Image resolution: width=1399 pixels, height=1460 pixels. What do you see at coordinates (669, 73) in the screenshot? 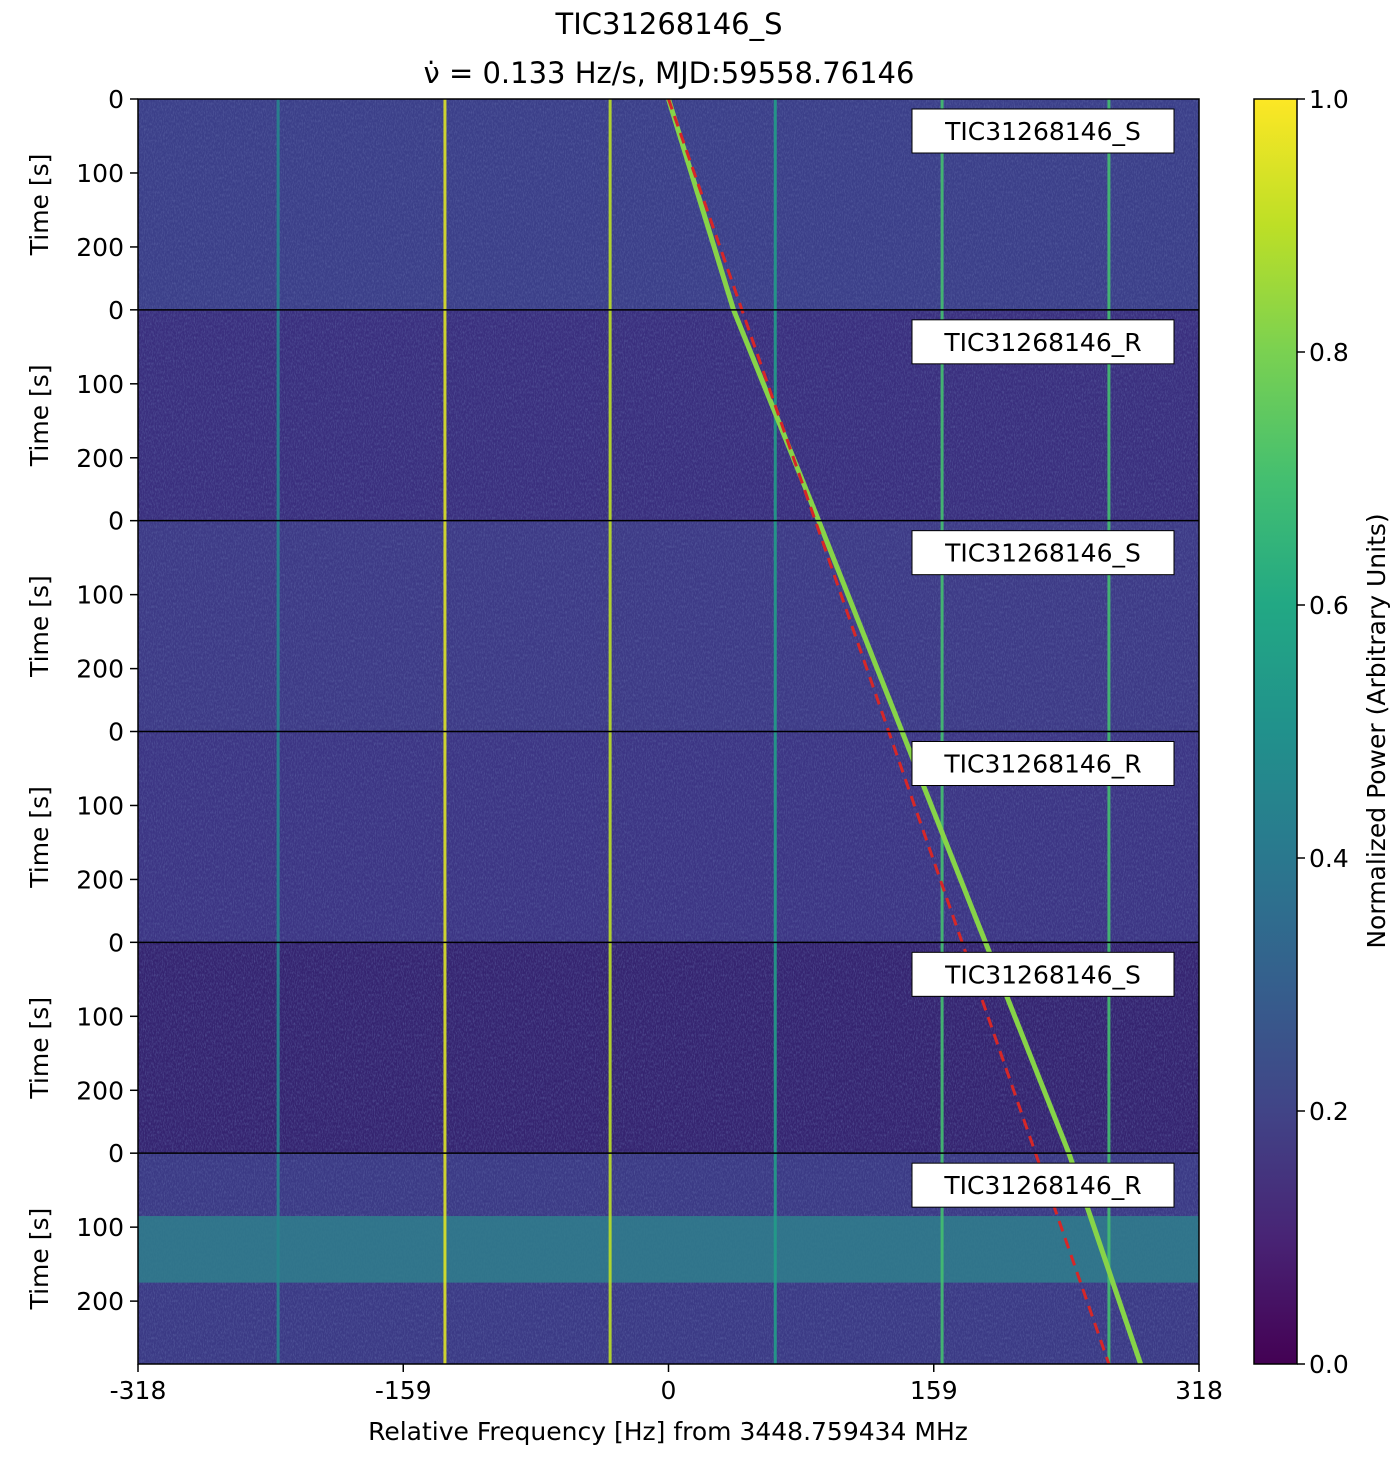
I see `chart-subtitle: ν̇ = 0.133 Hz/s, MJD:59558.76146` at bounding box center [669, 73].